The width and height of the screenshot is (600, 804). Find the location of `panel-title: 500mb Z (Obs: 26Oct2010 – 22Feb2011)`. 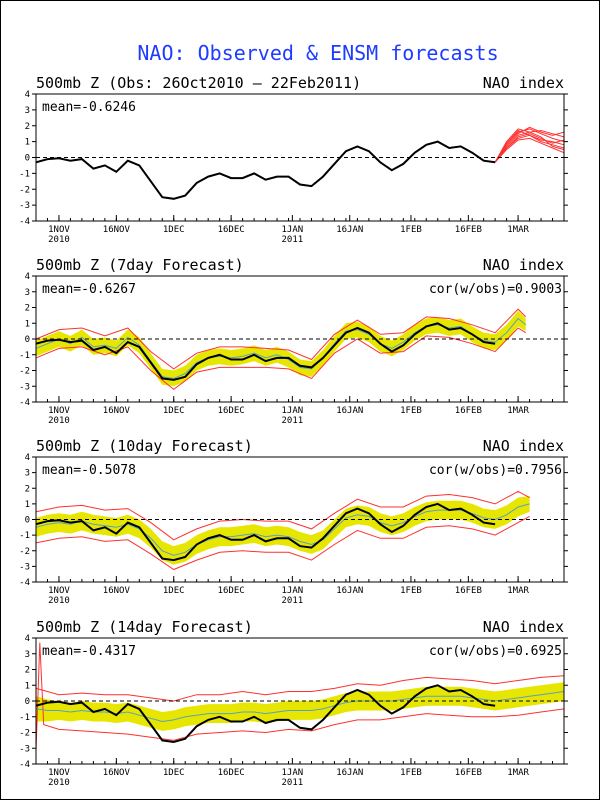

panel-title: 500mb Z (Obs: 26Oct2010 – 22Feb2011) is located at coordinates (198, 83).